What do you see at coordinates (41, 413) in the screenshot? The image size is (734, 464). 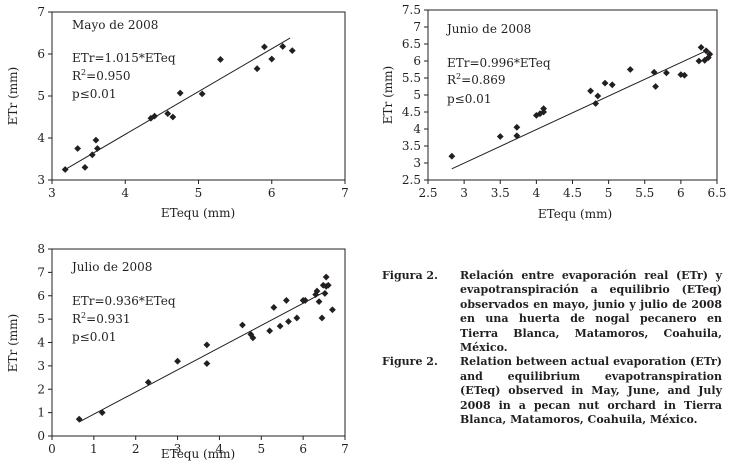 I see `y-tick-label: 1` at bounding box center [41, 413].